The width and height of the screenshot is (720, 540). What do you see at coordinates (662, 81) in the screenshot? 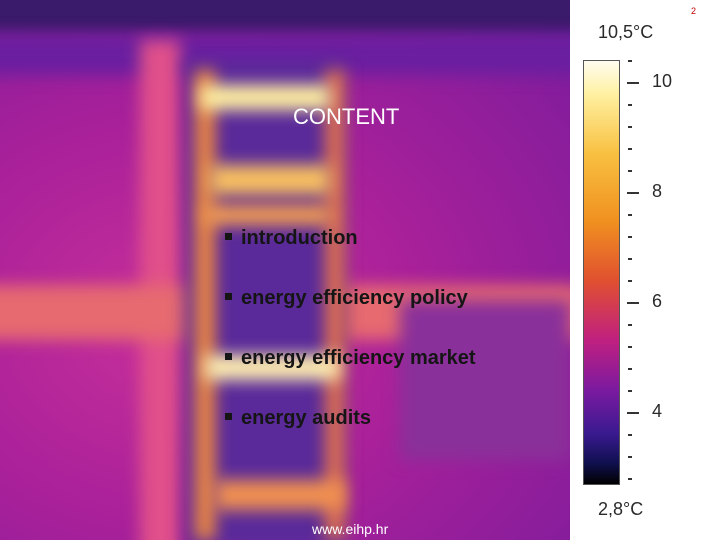
I see `scale-tick-label: 10` at bounding box center [662, 81].